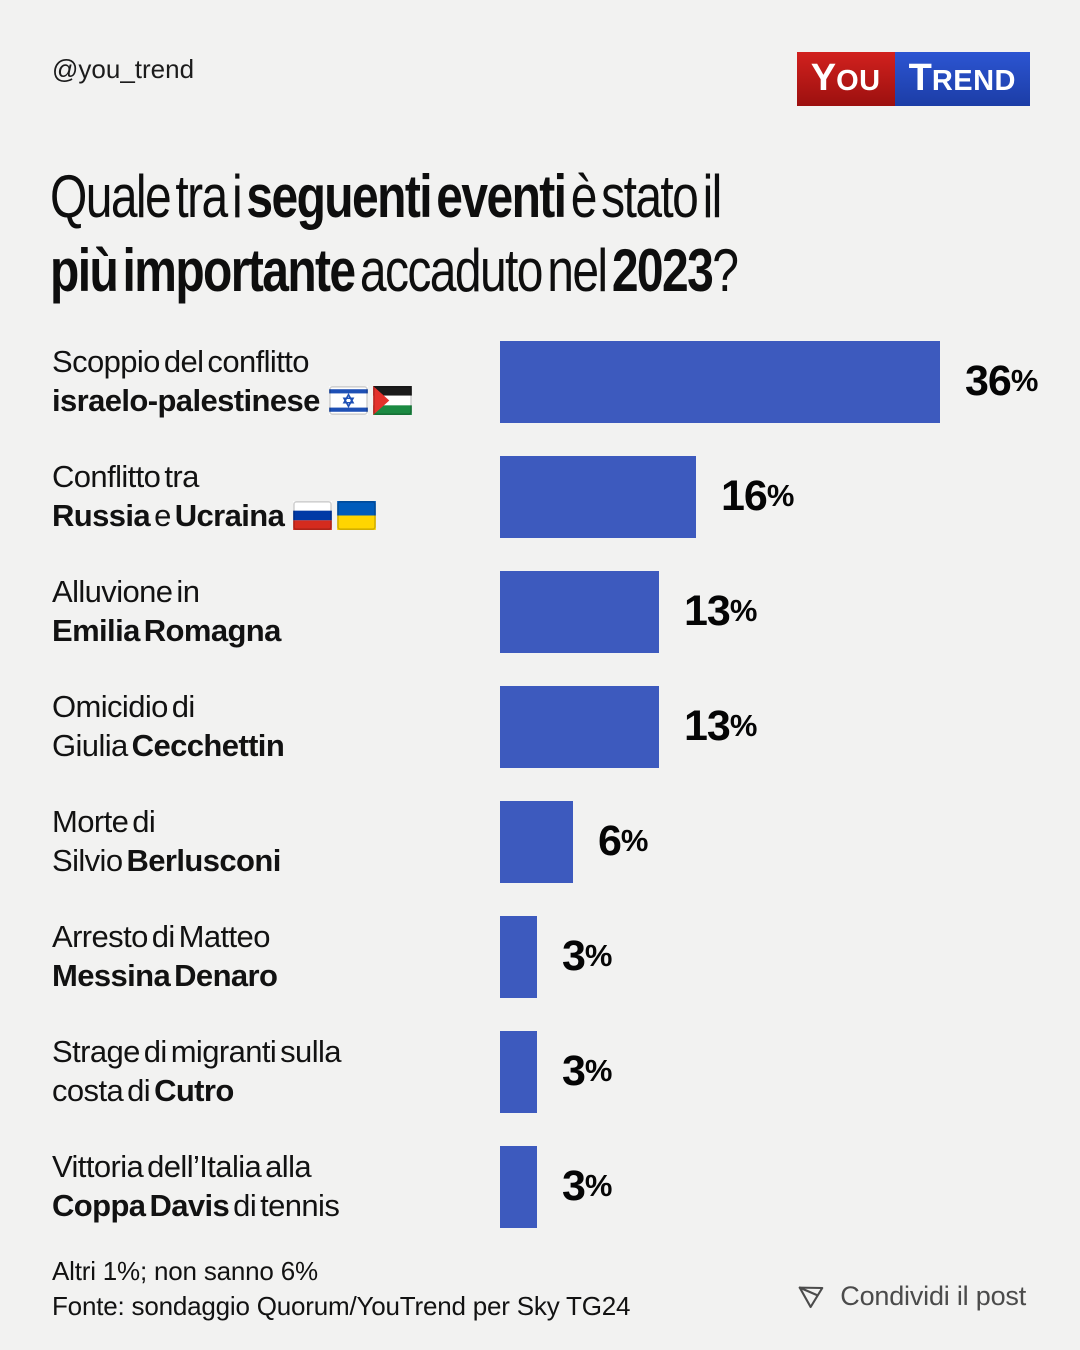 This screenshot has width=1080, height=1350. What do you see at coordinates (811, 1297) in the screenshot?
I see `share-plane-icon` at bounding box center [811, 1297].